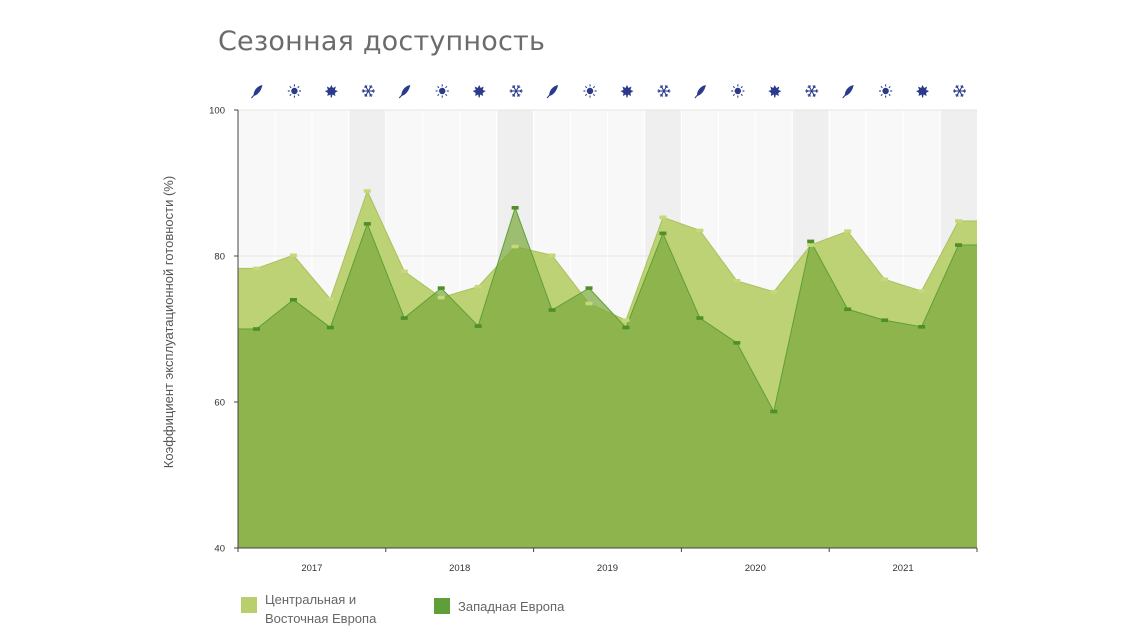 The width and height of the screenshot is (1140, 640). What do you see at coordinates (382, 41) in the screenshot?
I see `chart-title: Сезонная доступность` at bounding box center [382, 41].